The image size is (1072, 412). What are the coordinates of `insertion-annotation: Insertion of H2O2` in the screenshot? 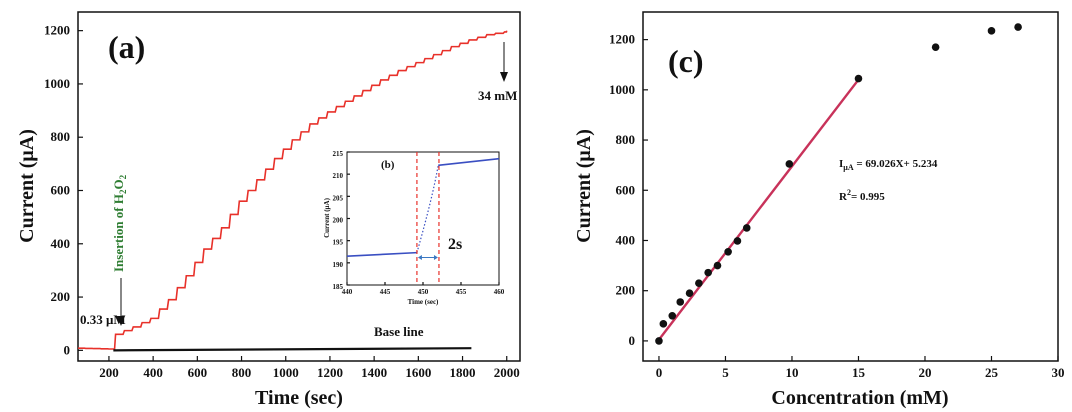 It's located at (119, 223).